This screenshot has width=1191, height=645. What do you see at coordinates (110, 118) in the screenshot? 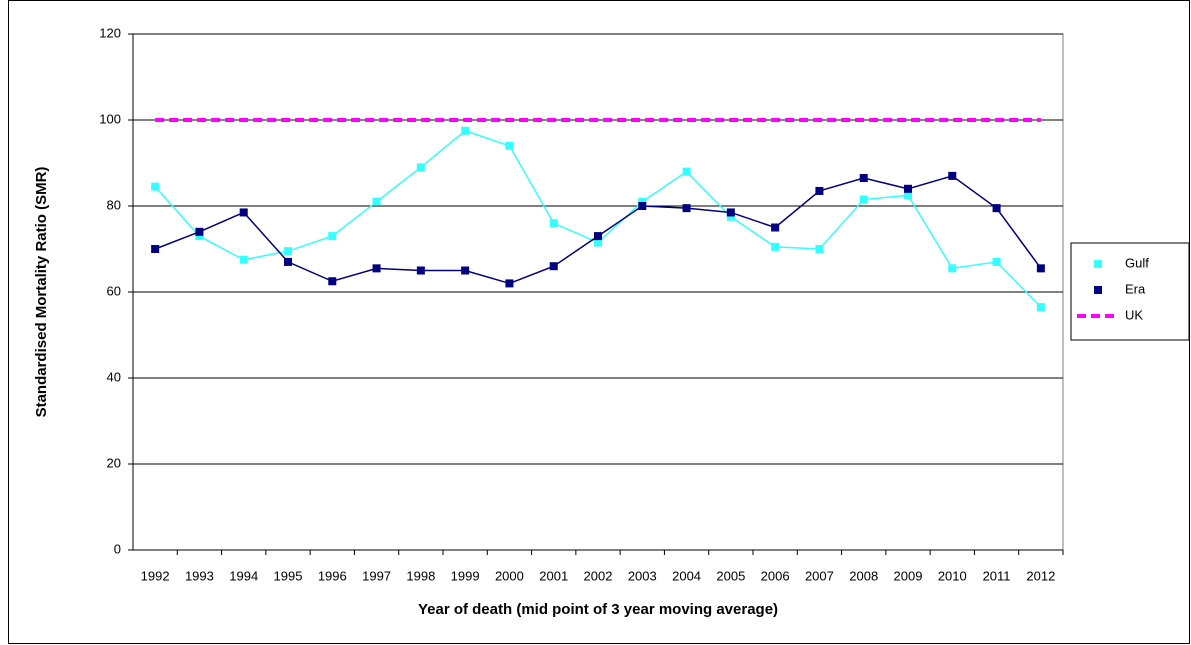
I see `y-tick-label: 100` at bounding box center [110, 118].